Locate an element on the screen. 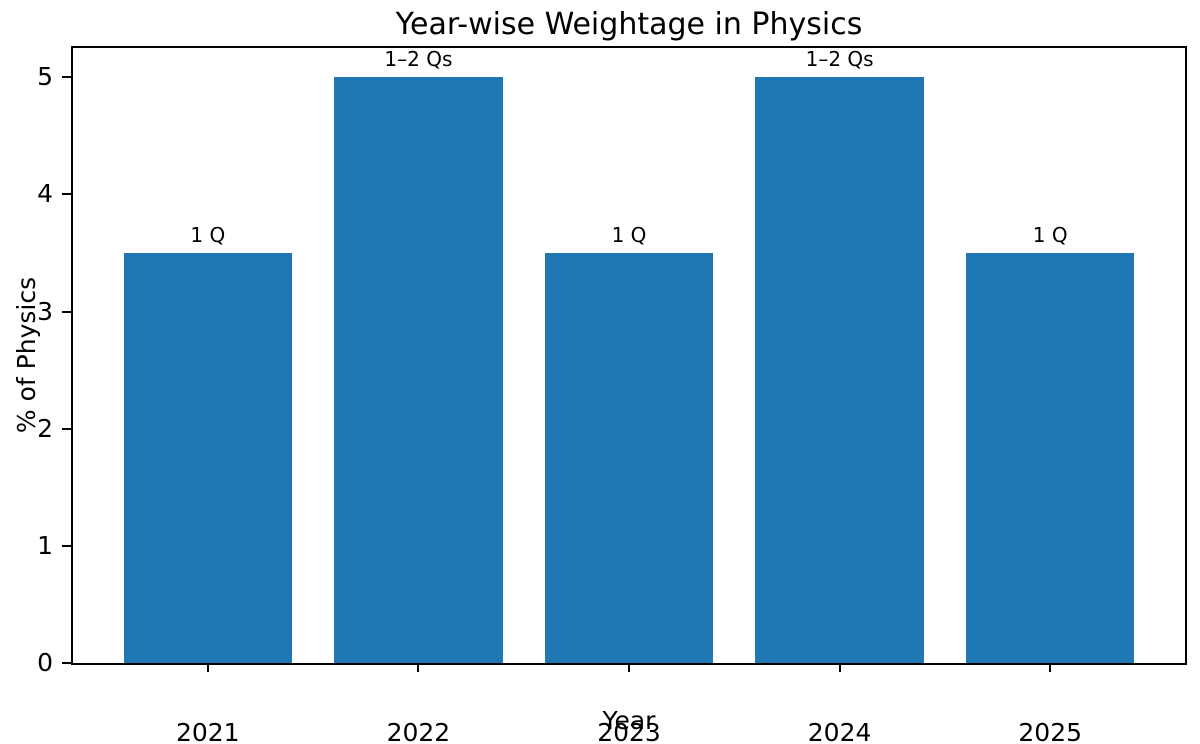 This screenshot has height=744, width=1200. bar-2022 is located at coordinates (418, 370).